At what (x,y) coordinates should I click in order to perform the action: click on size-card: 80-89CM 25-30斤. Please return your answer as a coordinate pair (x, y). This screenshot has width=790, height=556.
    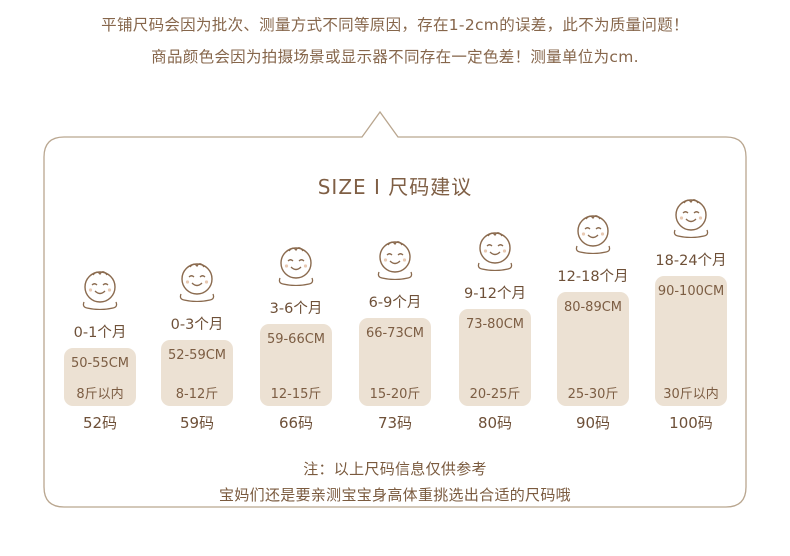
    Looking at the image, I should click on (593, 349).